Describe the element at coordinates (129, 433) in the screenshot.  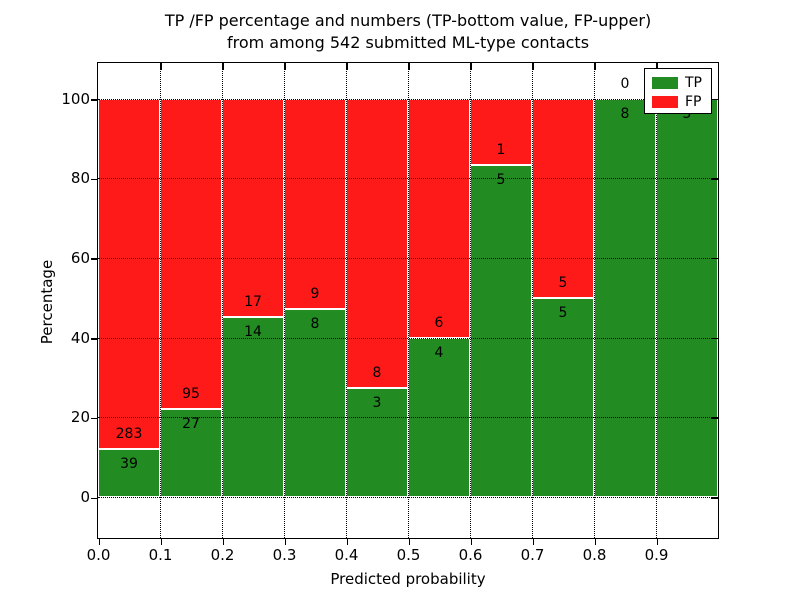
I see `bar-label-fp: 283` at that location.